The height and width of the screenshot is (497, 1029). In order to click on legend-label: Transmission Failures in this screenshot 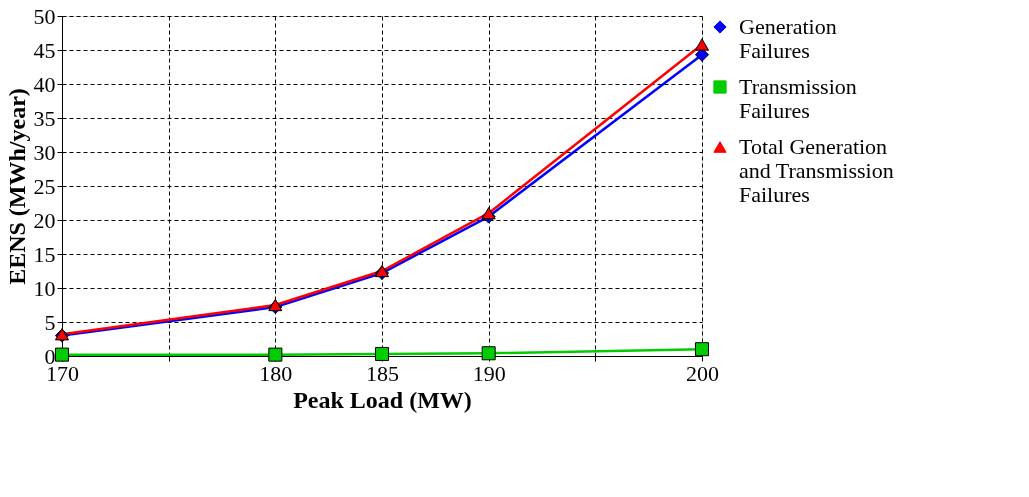, I will do `click(798, 98)`.